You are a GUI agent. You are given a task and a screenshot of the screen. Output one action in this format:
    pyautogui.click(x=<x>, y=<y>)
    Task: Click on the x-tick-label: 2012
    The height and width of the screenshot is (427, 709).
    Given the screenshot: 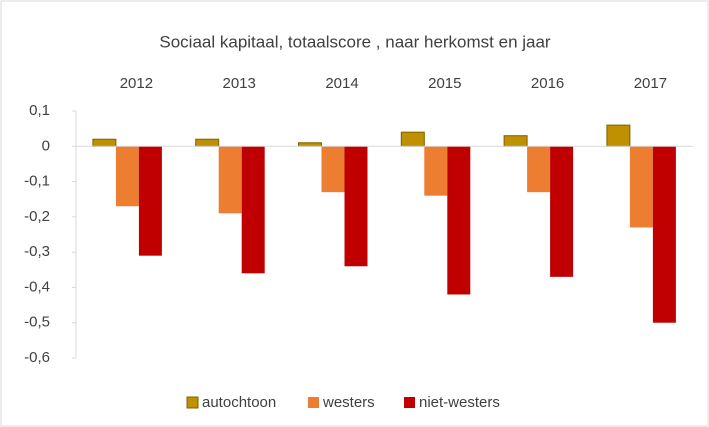 What is the action you would take?
    pyautogui.click(x=136, y=83)
    